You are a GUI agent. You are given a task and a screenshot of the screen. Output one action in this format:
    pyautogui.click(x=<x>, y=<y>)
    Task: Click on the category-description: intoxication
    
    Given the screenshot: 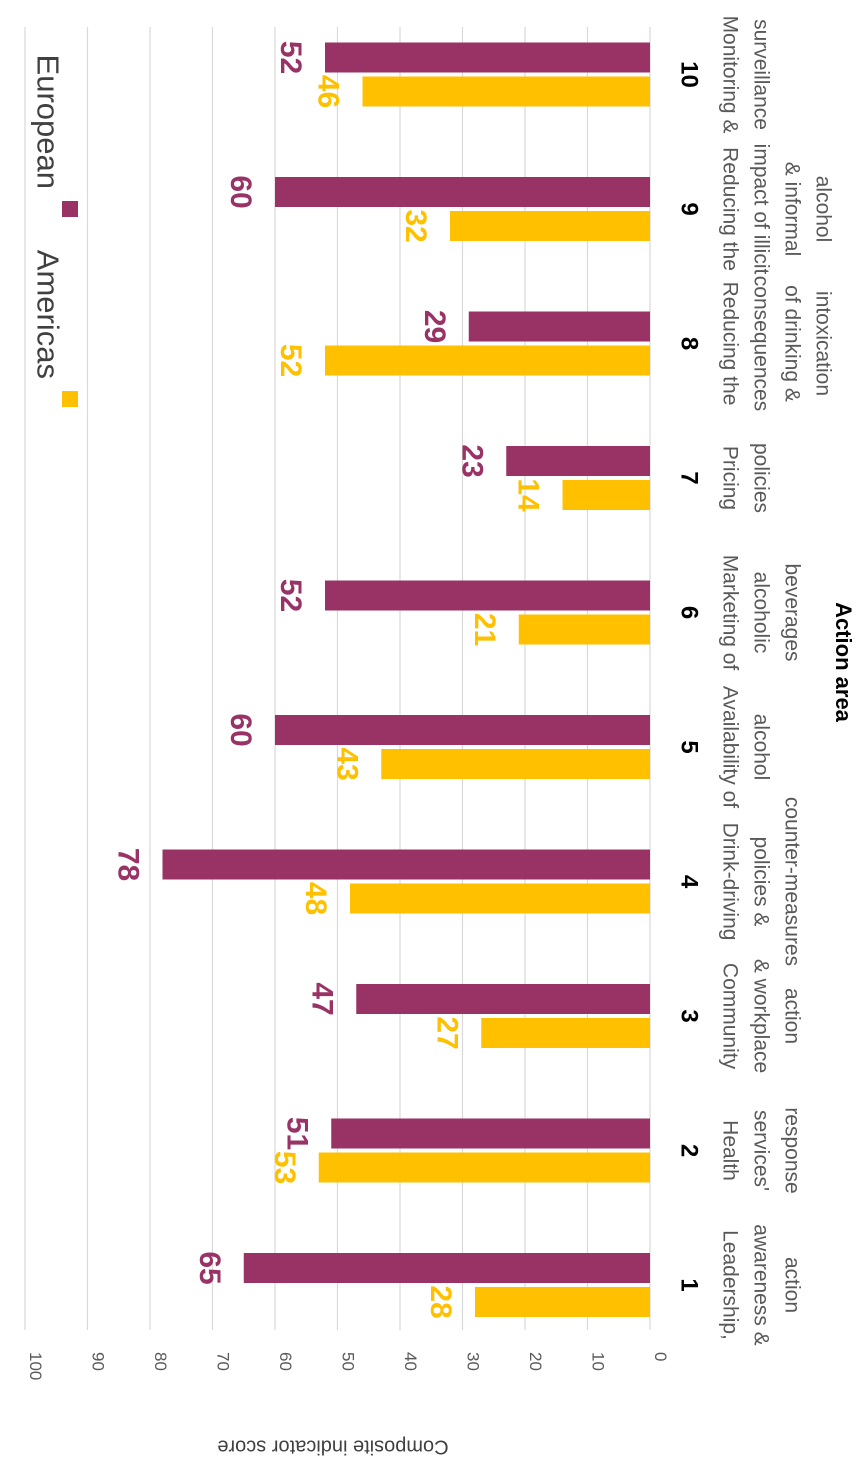 What is the action you would take?
    pyautogui.click(x=822, y=343)
    